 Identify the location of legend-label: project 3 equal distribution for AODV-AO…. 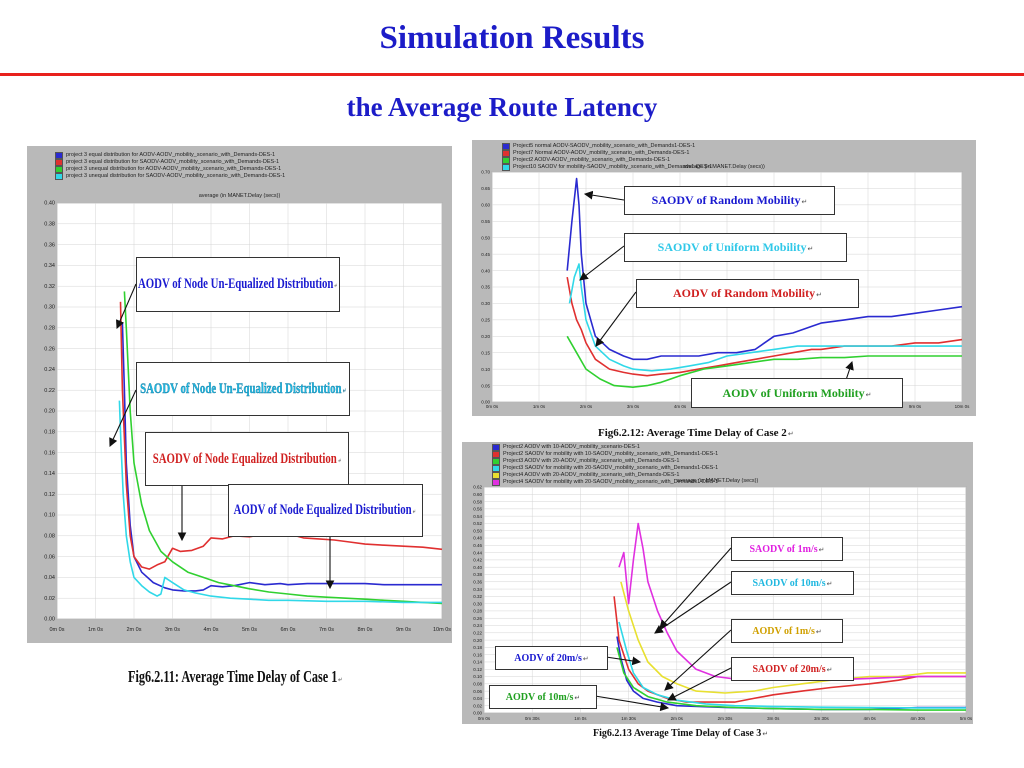
(171, 155).